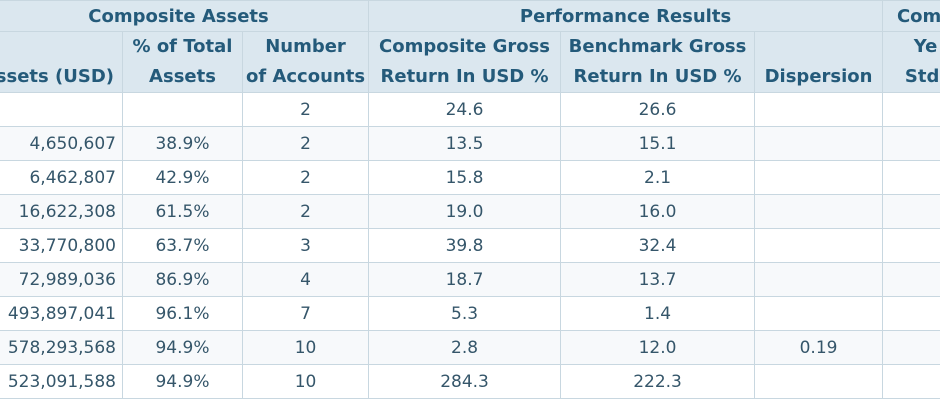  Describe the element at coordinates (61, 313) in the screenshot. I see `cell-assets: 493,897,041` at that location.